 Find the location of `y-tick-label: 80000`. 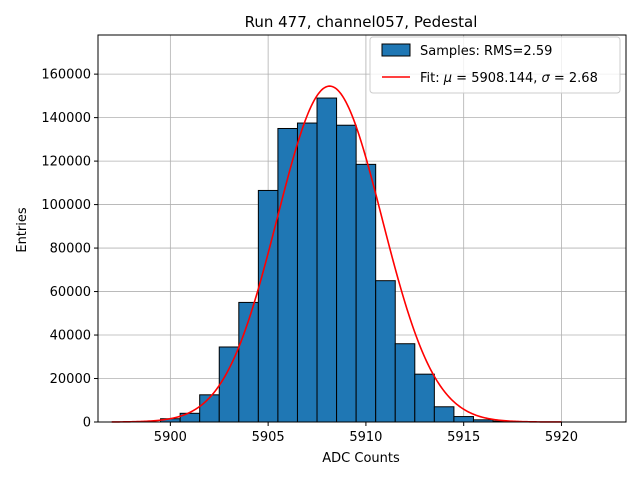

y-tick-label: 80000 is located at coordinates (70, 249).